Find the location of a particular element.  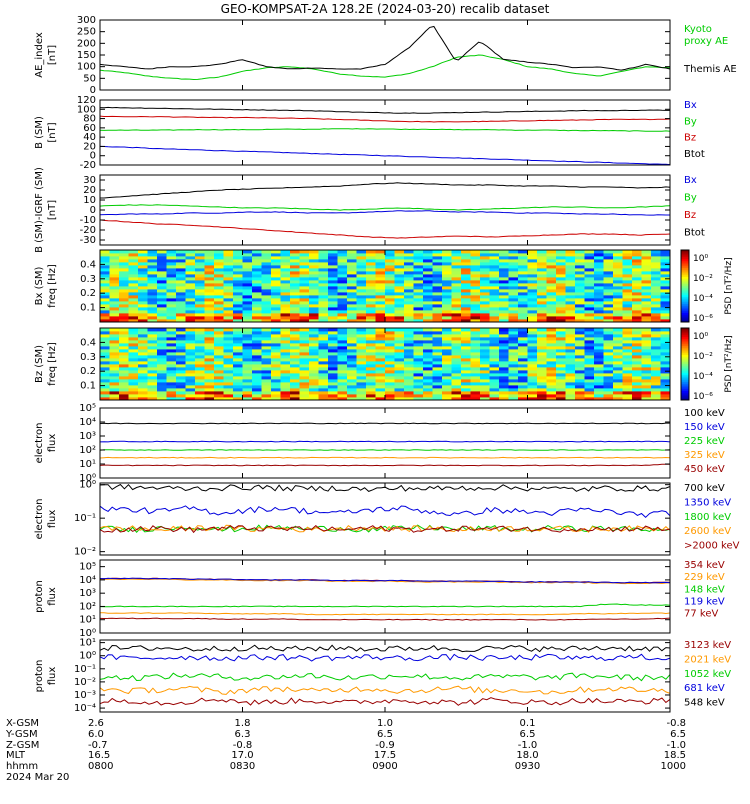

y-axis-label: flux is located at coordinates (52, 596).